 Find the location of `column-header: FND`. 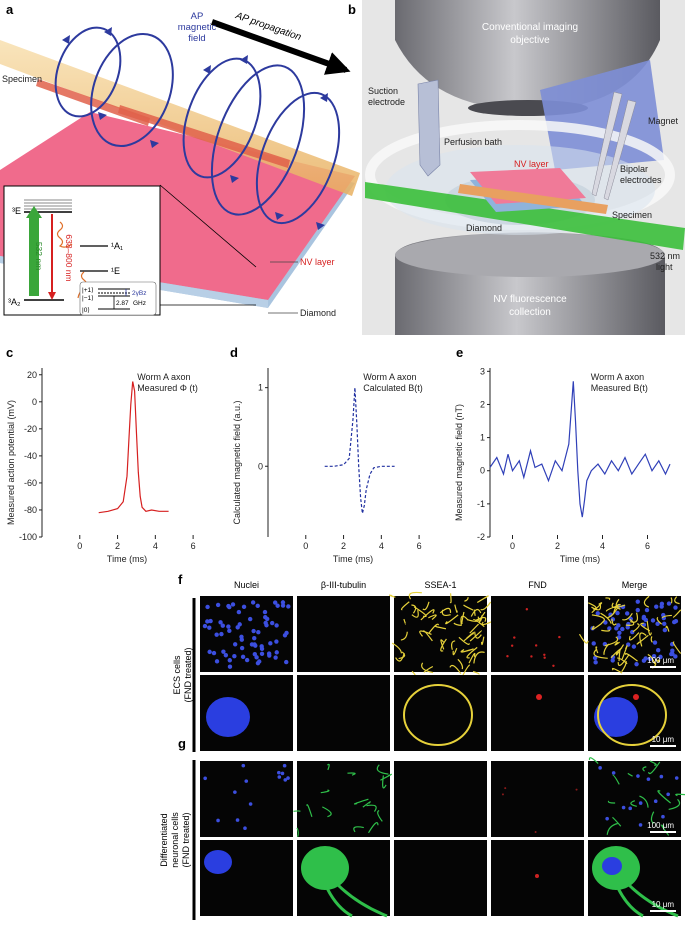

column-header: FND is located at coordinates (537, 585).